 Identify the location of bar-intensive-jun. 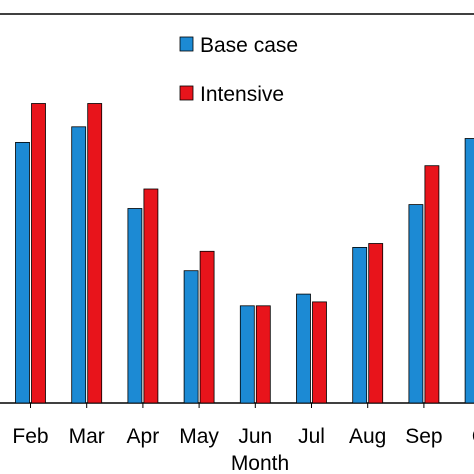
(263, 354).